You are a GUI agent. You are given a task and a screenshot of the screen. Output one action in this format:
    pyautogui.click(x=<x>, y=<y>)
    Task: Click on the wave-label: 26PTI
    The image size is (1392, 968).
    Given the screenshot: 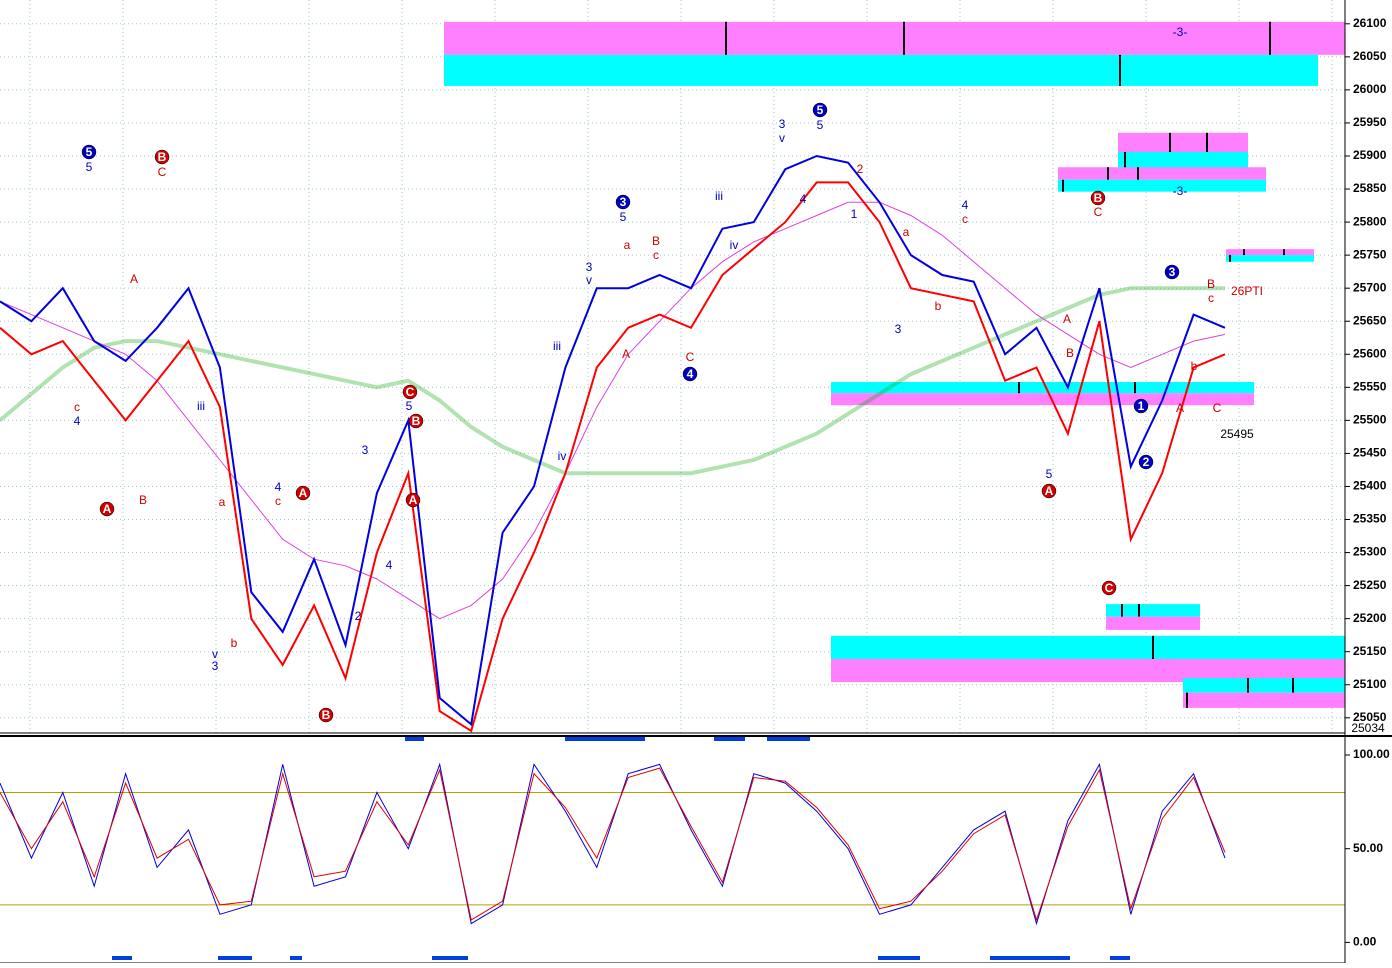 What is the action you would take?
    pyautogui.click(x=1247, y=291)
    